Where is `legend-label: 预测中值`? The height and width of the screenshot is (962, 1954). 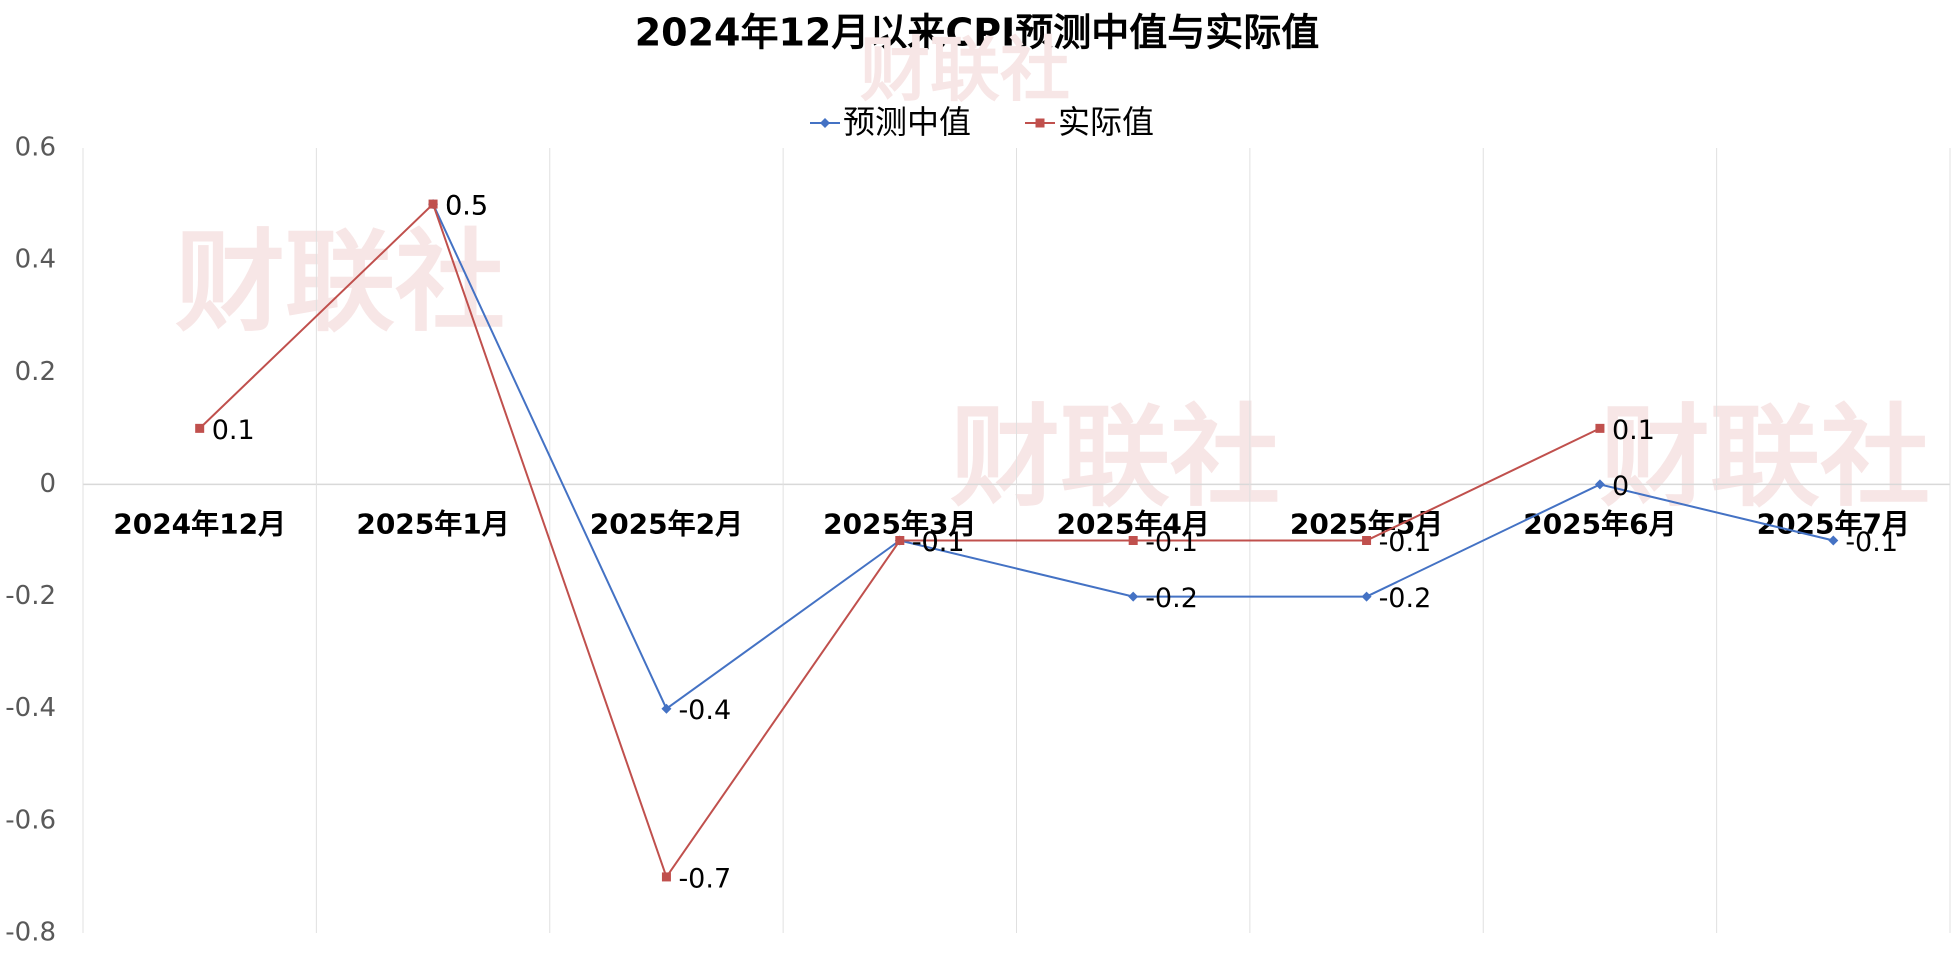
legend-label: 预测中值 is located at coordinates (907, 122).